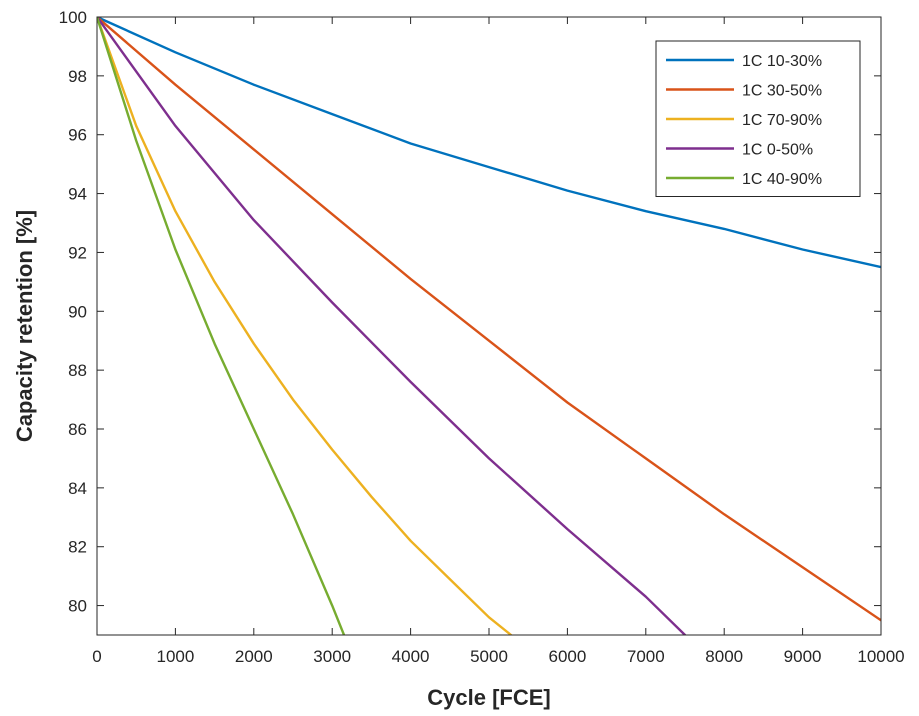  Describe the element at coordinates (567, 656) in the screenshot. I see `x-tick-label: 6000` at that location.